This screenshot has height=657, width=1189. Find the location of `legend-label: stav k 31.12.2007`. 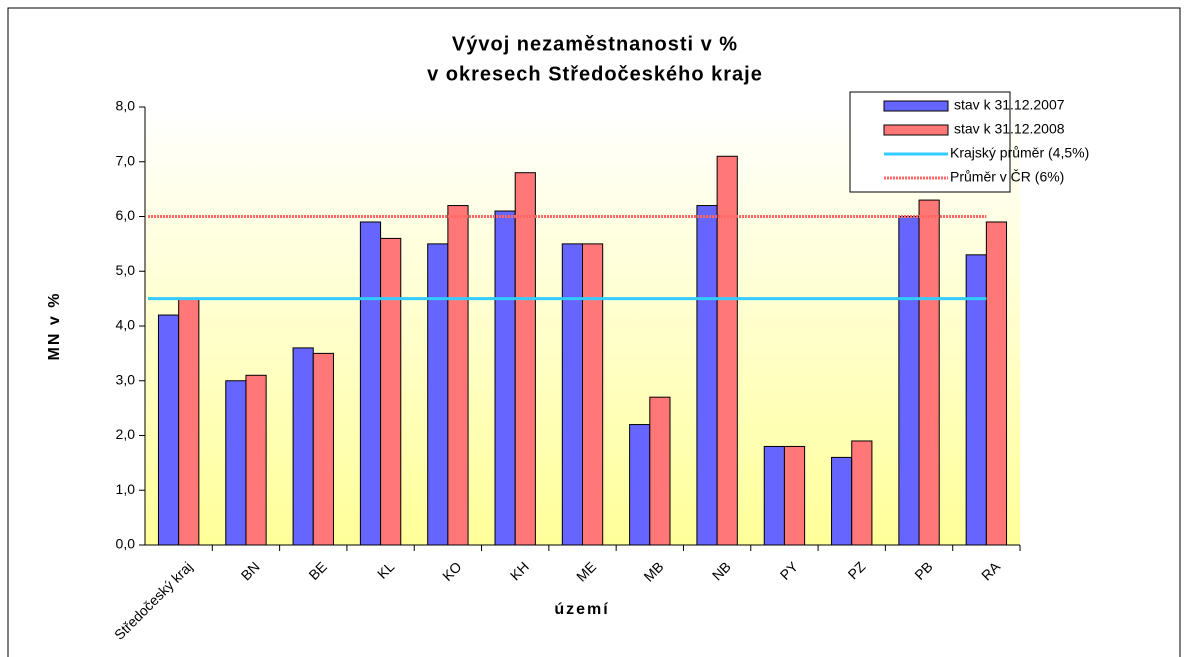

legend-label: stav k 31.12.2007 is located at coordinates (1009, 105).